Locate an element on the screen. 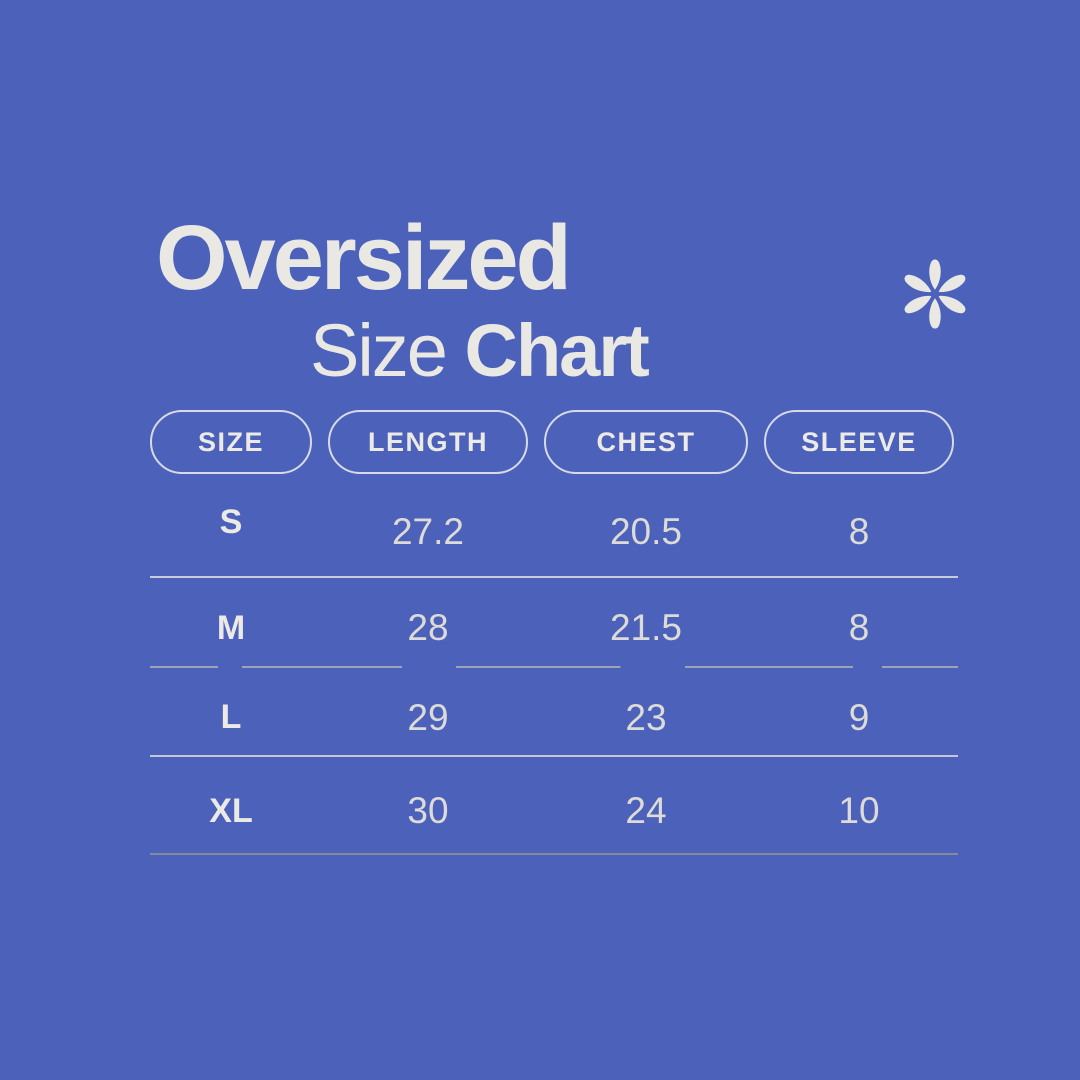 This screenshot has width=1080, height=1080. subtitle-regular: Size is located at coordinates (379, 350).